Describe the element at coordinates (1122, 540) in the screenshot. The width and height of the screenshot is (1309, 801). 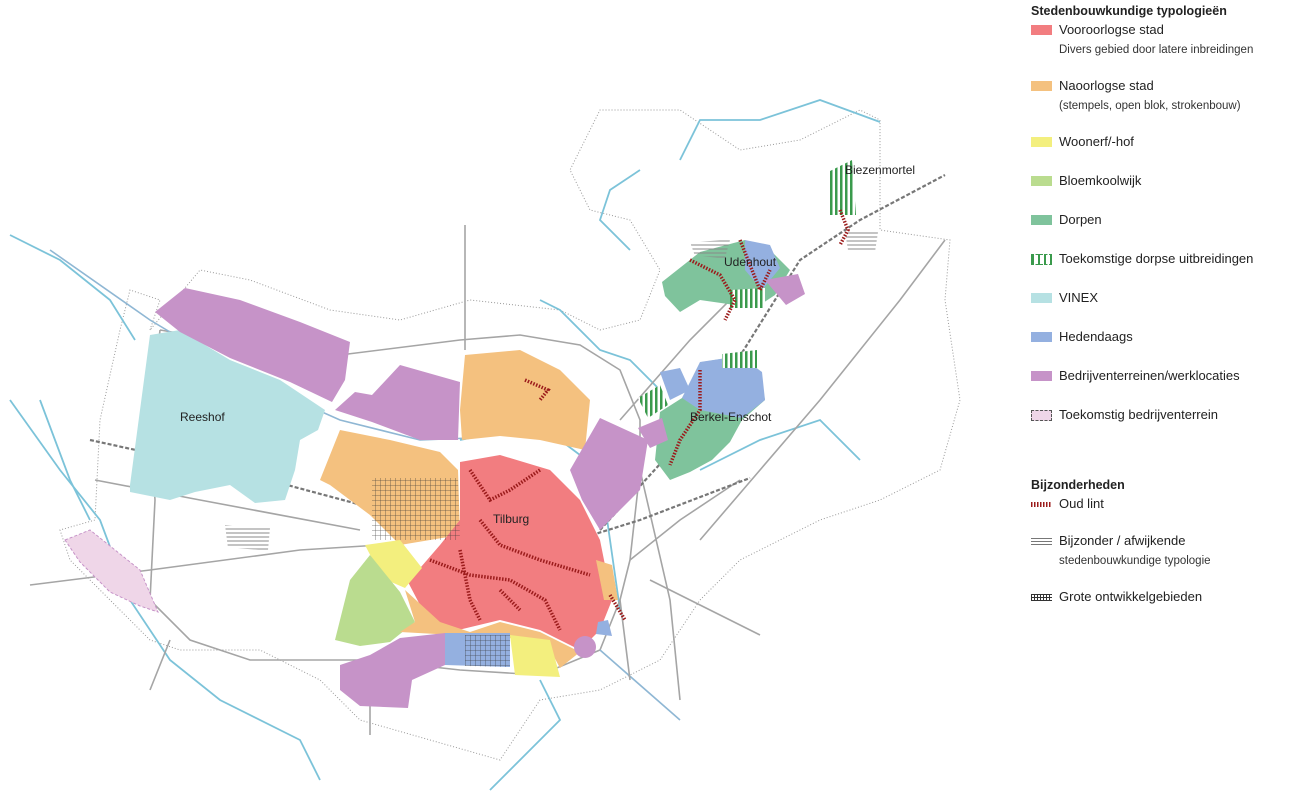
I see `legend-label: Bijzonder / afwijkende` at that location.